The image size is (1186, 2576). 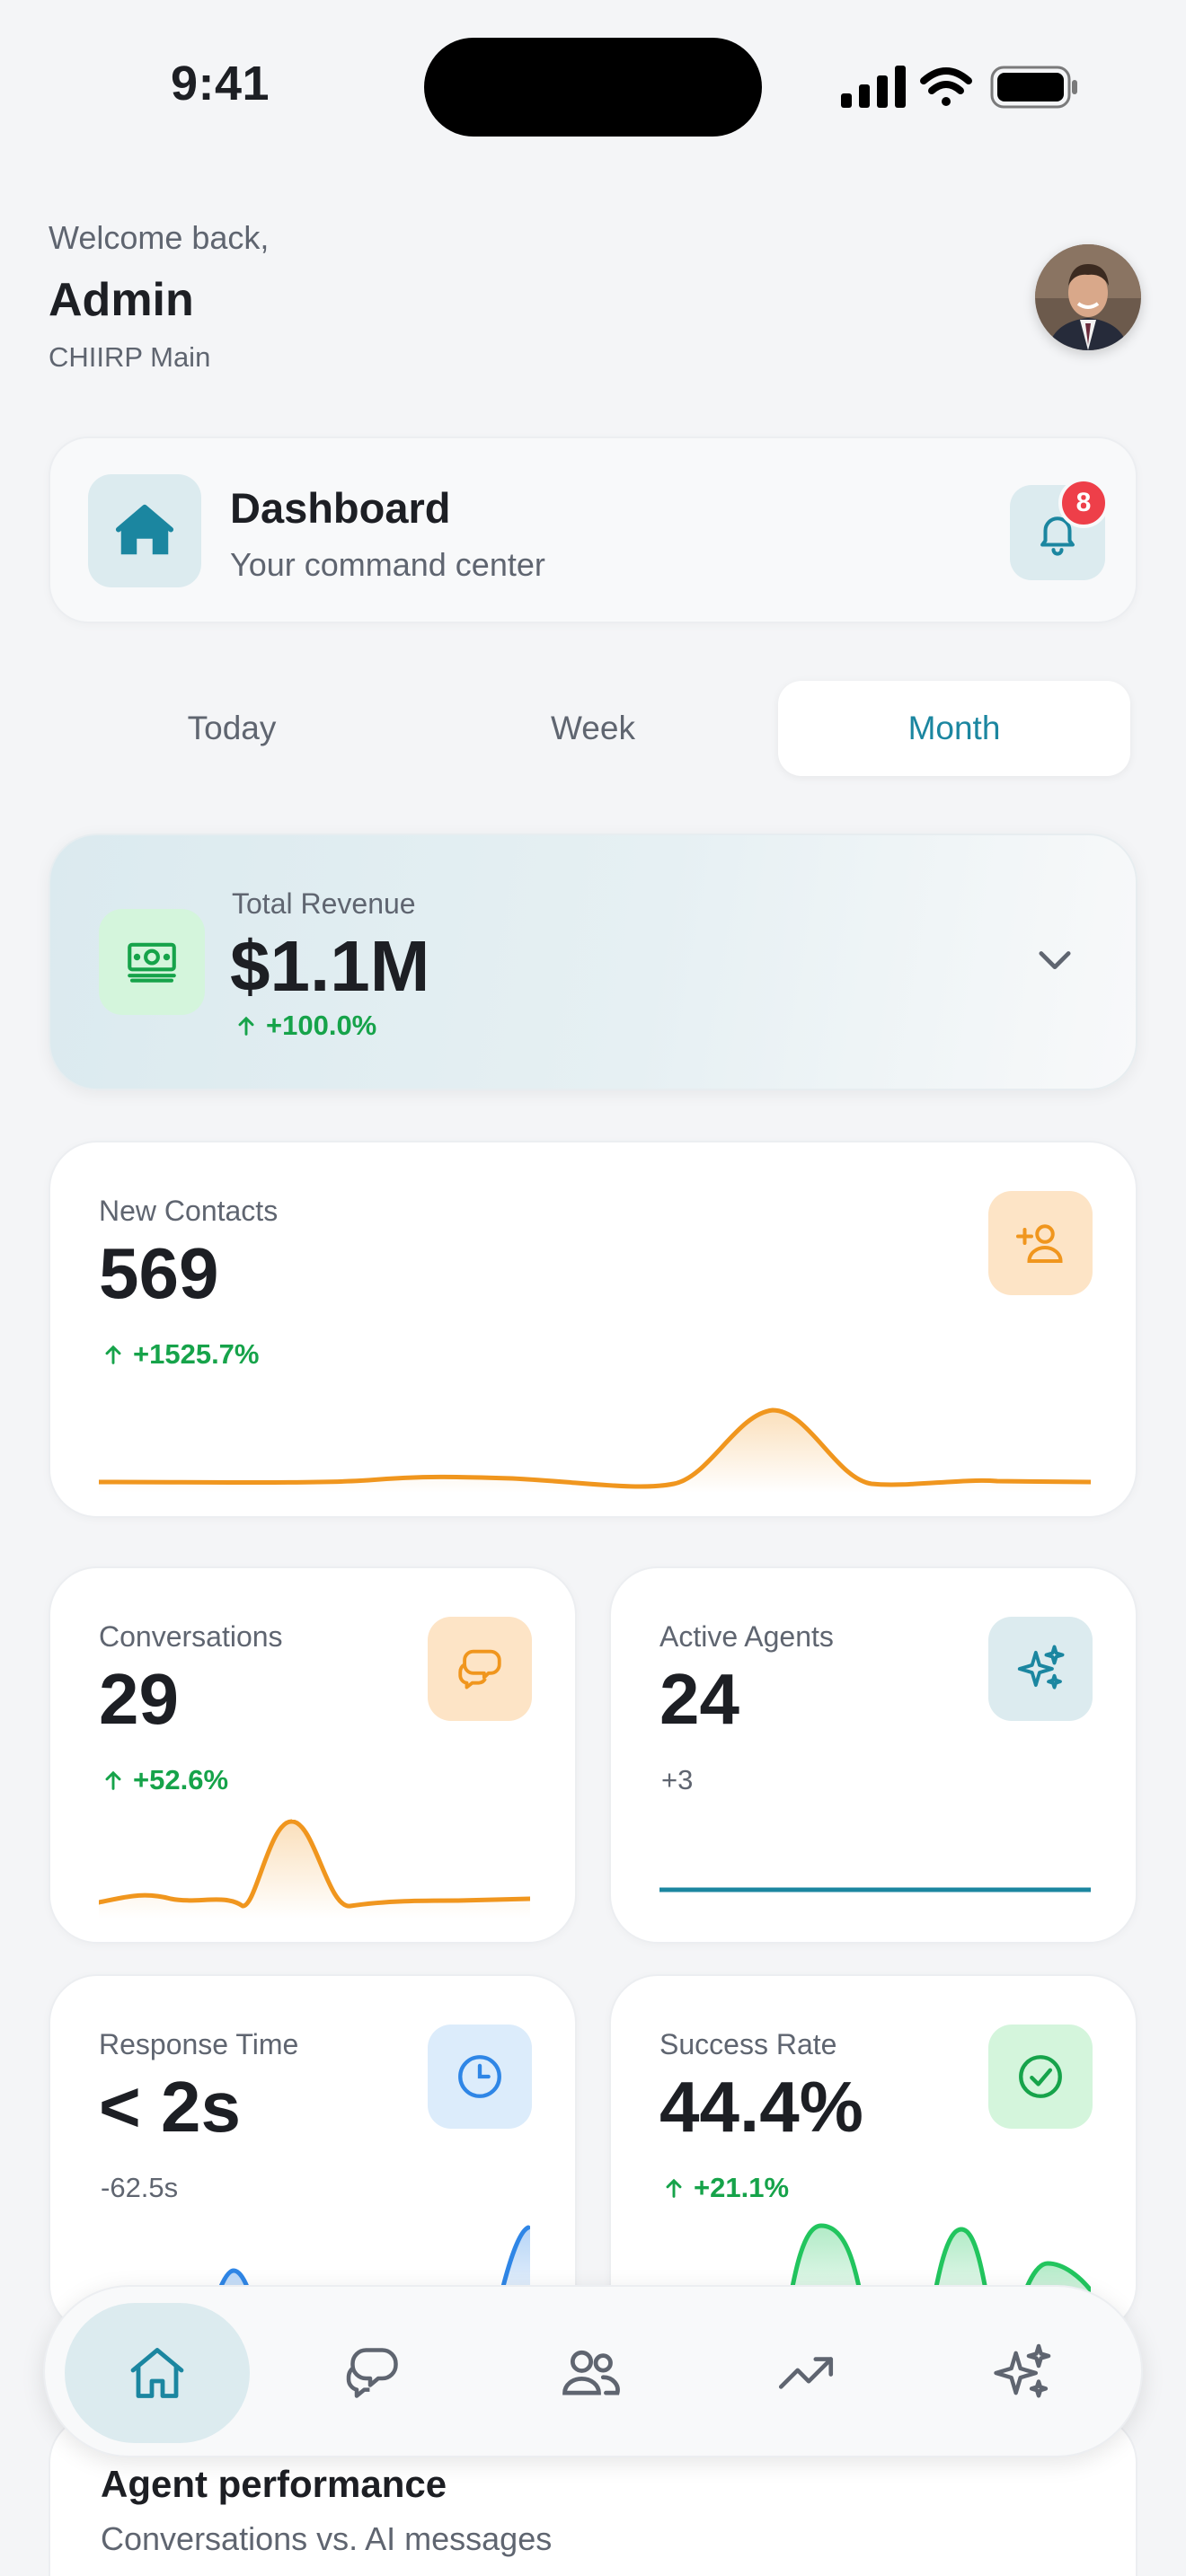 I want to click on dashboard-home-icon-box, so click(x=144, y=530).